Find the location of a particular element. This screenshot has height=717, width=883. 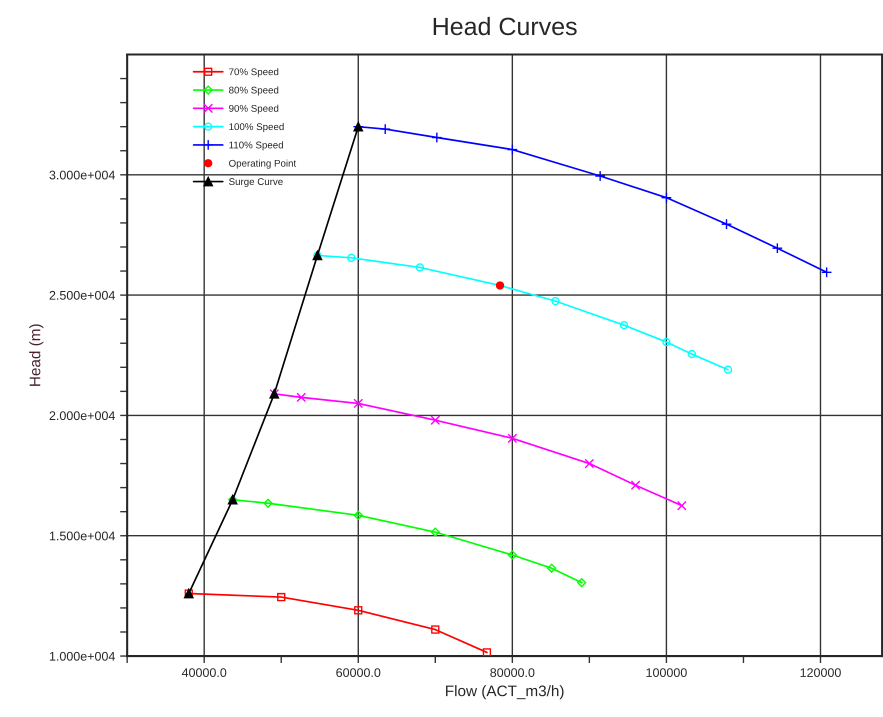

x-tick-label: 120000 is located at coordinates (820, 673).